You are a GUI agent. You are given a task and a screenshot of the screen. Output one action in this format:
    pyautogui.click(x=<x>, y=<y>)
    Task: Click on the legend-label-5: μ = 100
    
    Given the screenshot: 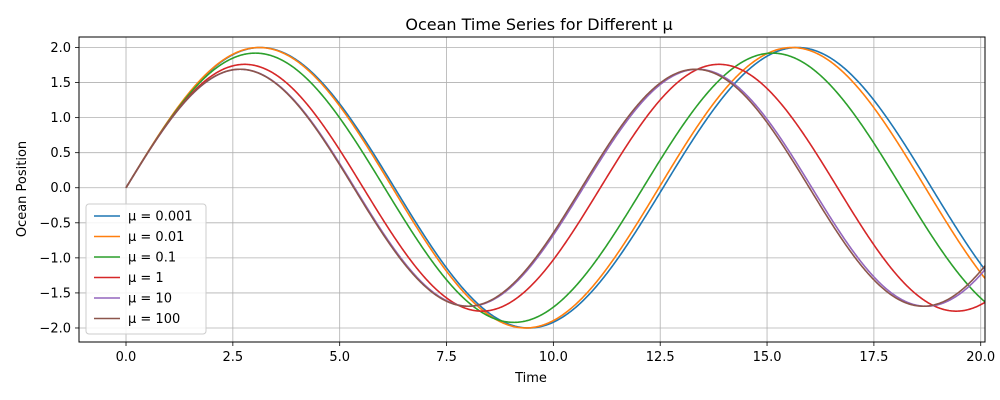 What is the action you would take?
    pyautogui.click(x=154, y=319)
    